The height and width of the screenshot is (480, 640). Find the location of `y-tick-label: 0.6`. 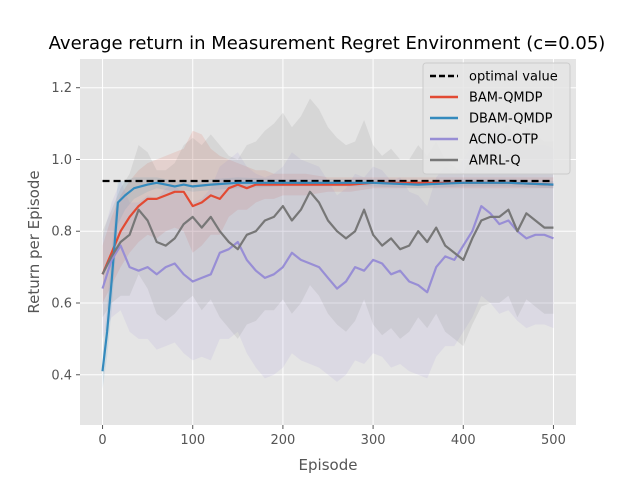

y-tick-label: 0.6 is located at coordinates (61, 304).